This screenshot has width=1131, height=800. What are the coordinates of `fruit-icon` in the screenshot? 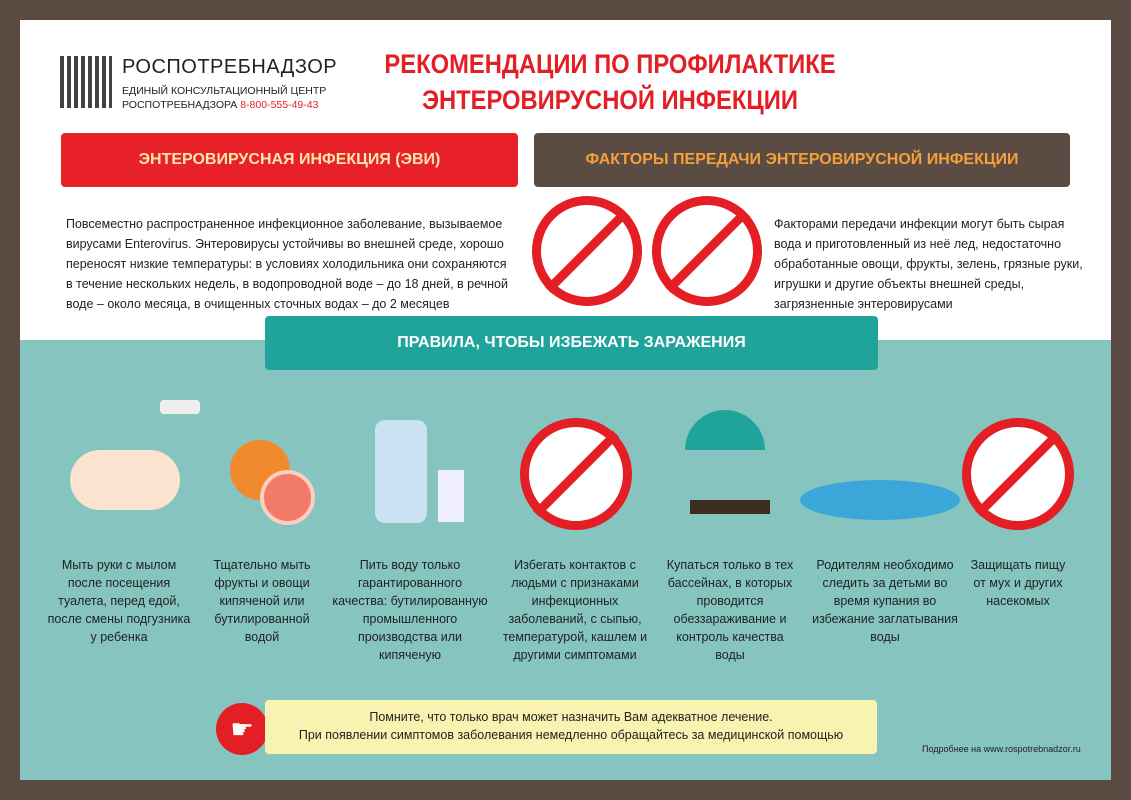 It's located at (270, 465).